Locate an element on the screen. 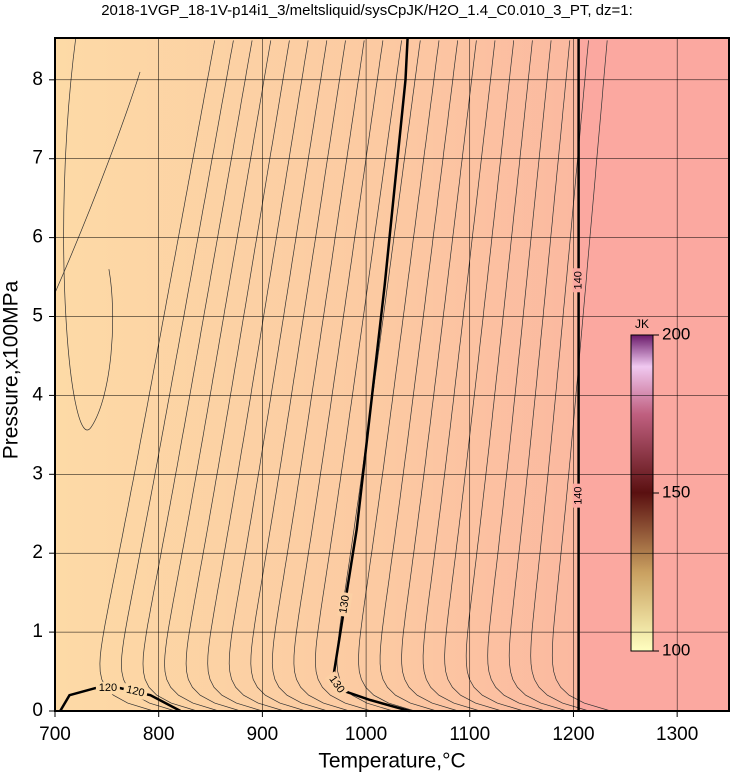  colorbar-label: JK is located at coordinates (642, 324).